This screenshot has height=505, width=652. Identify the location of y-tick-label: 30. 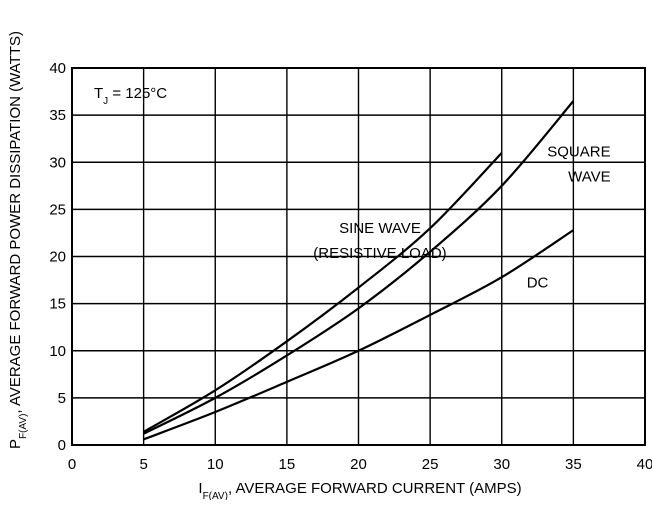
(57, 162).